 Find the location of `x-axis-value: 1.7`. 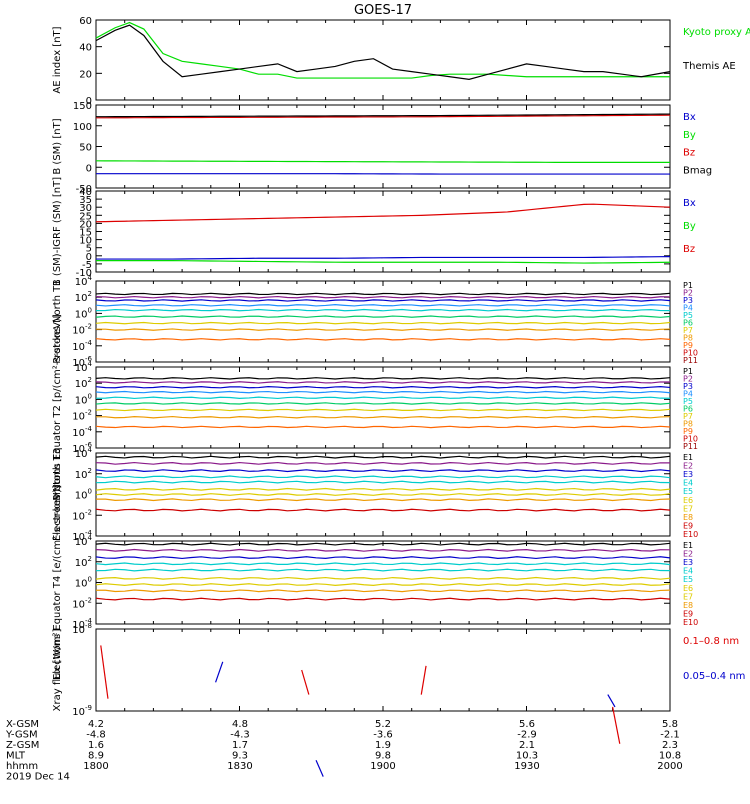

x-axis-value: 1.7 is located at coordinates (240, 745).